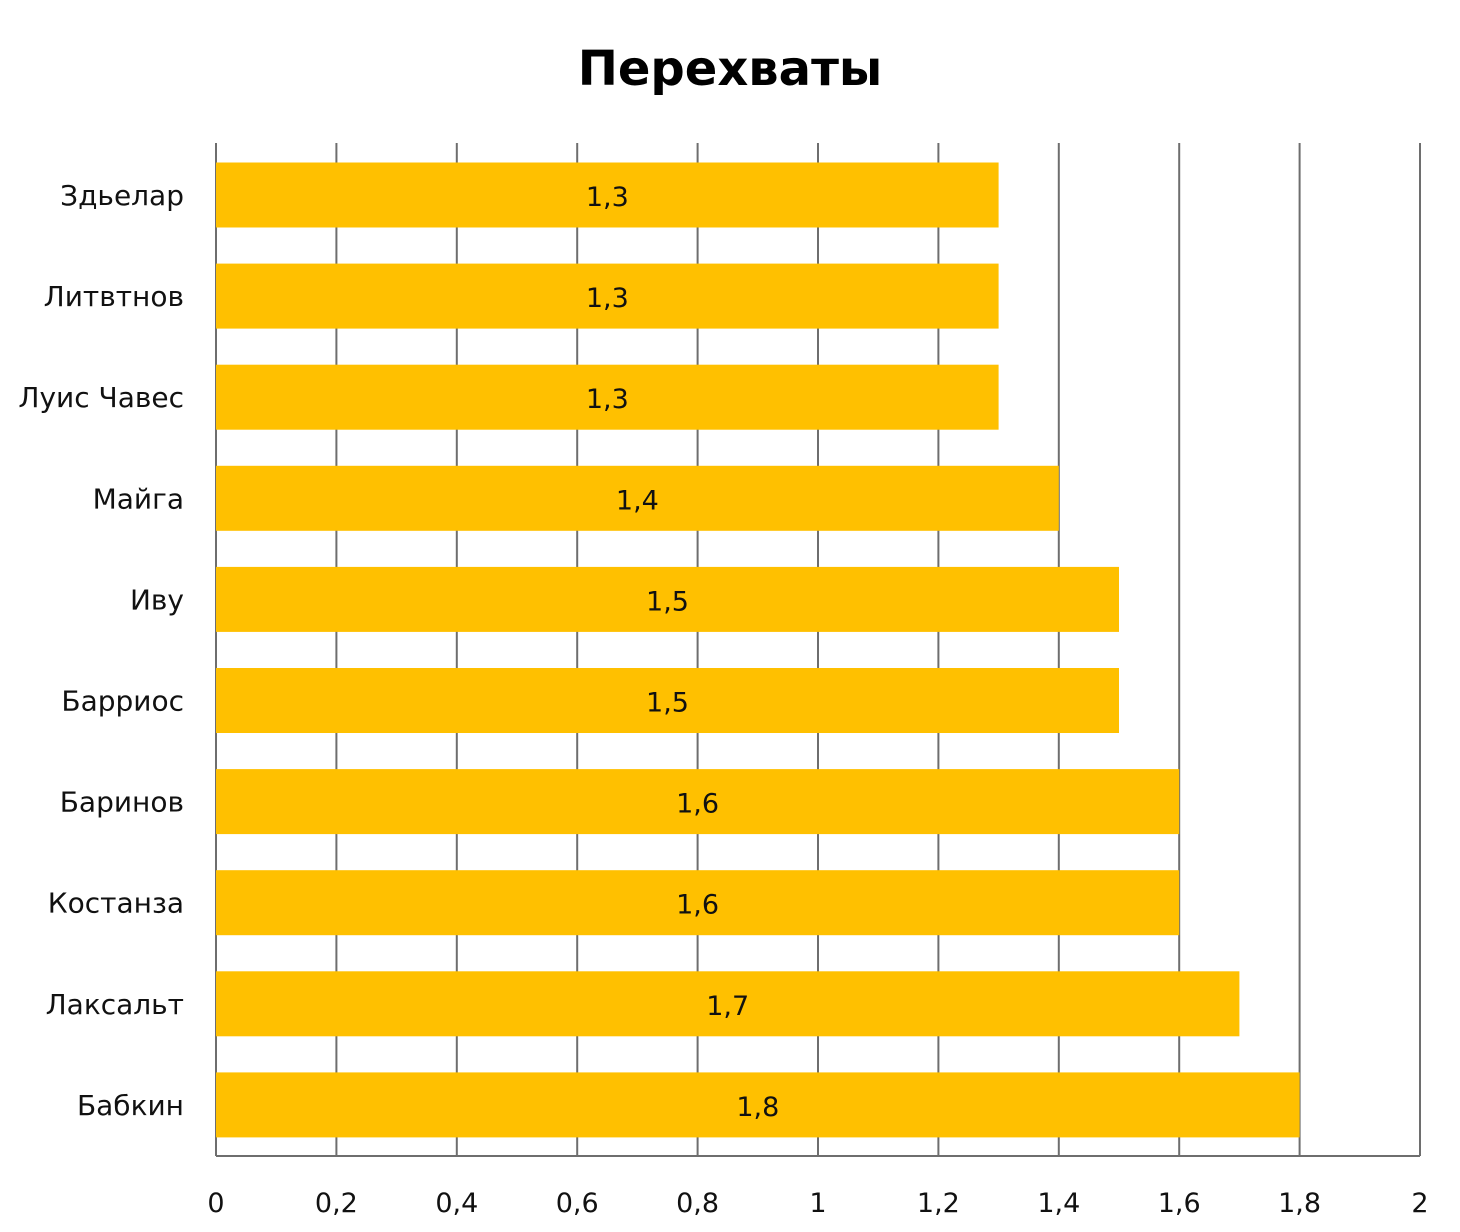  I want to click on data-label: 1,8, so click(757, 1107).